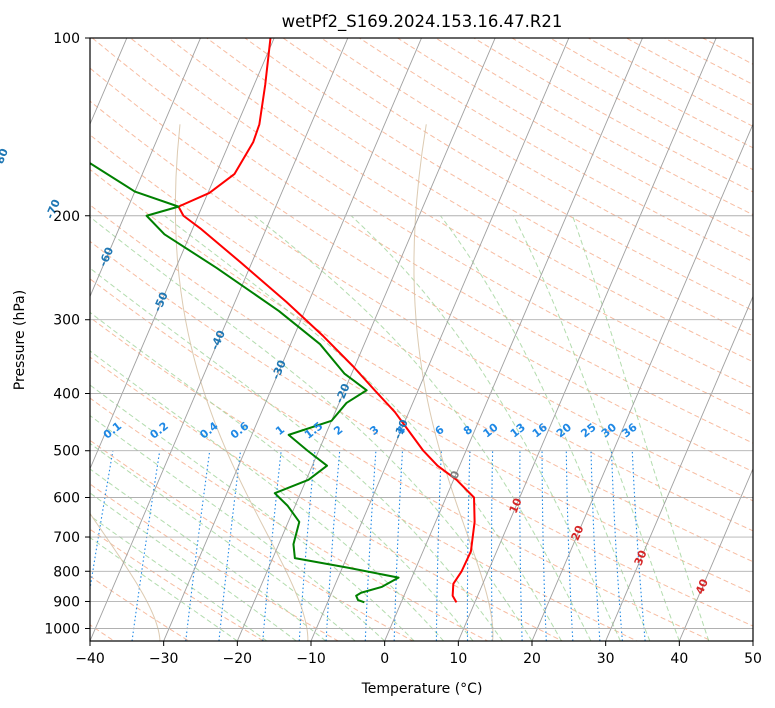 This screenshot has height=708, width=775. What do you see at coordinates (125, 576) in the screenshot?
I see `cross-section-line` at bounding box center [125, 576].